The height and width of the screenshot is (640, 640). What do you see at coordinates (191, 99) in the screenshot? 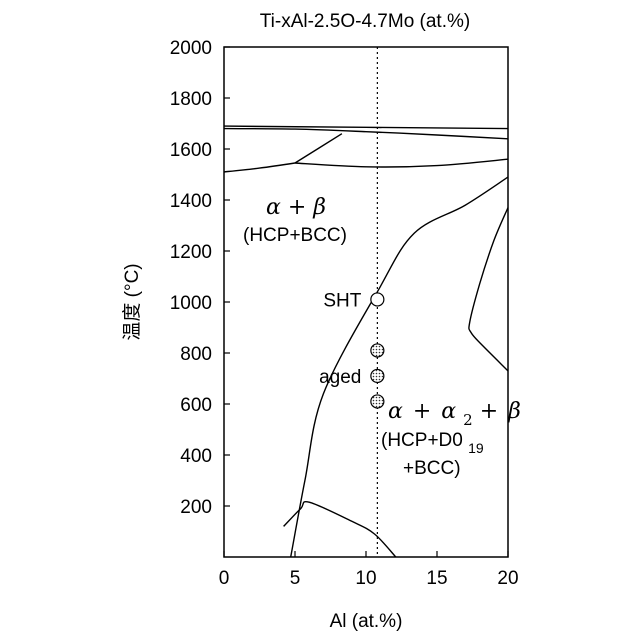
I see `y-tick-label: 1800` at bounding box center [191, 99].